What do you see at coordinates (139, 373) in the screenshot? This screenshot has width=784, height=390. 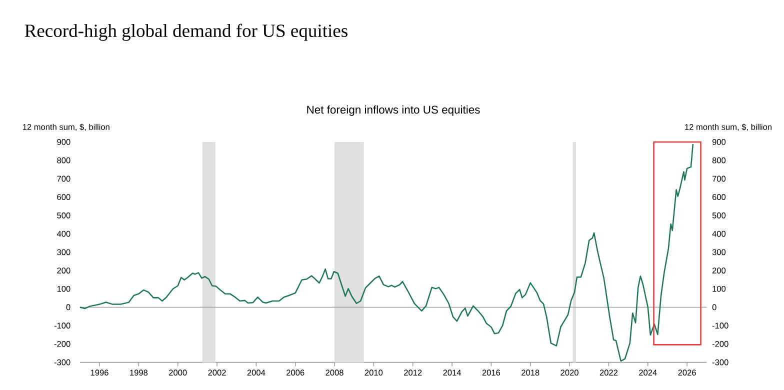 I see `x-tick-label: 1998` at bounding box center [139, 373].